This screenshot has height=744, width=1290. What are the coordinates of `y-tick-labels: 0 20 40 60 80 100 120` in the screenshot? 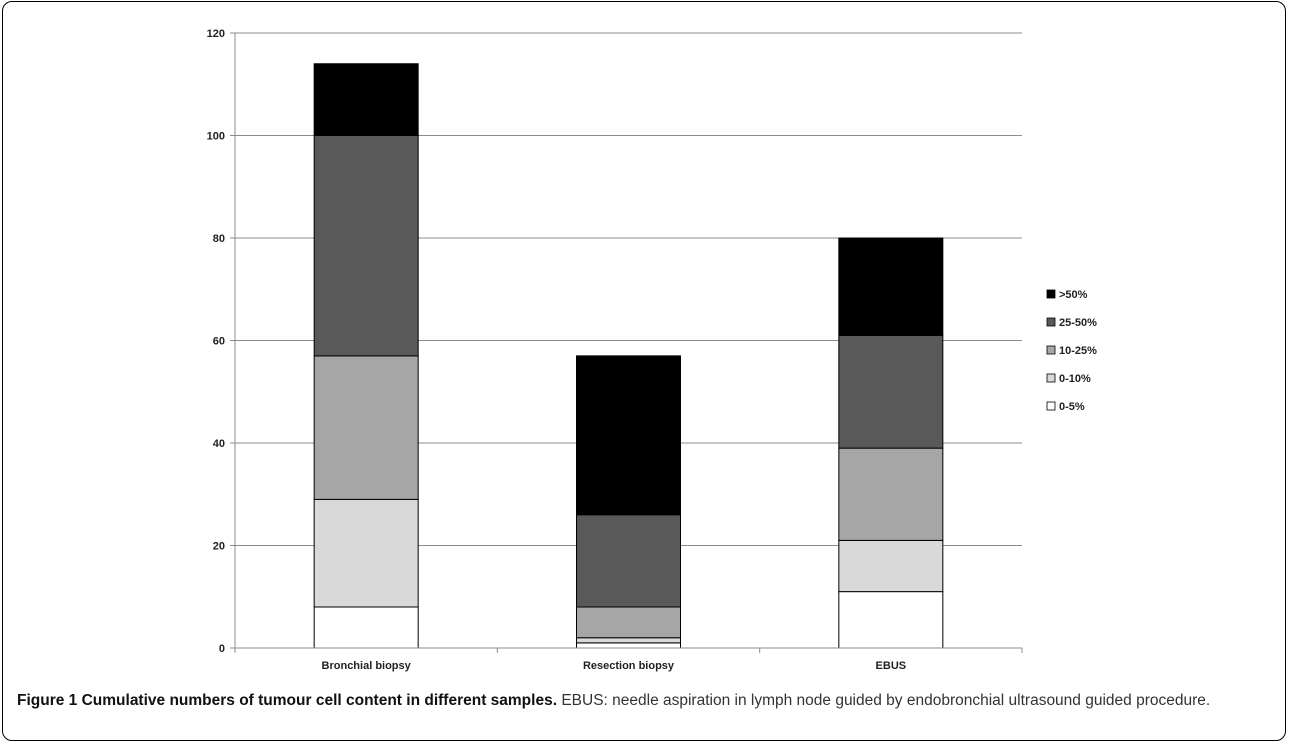 It's located at (216, 341).